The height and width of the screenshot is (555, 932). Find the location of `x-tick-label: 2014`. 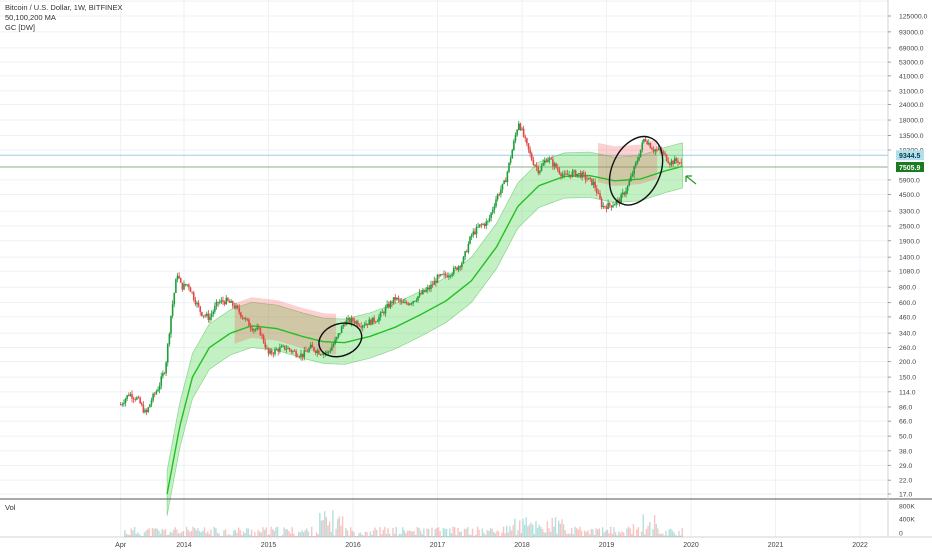

x-tick-label: 2014 is located at coordinates (184, 545).